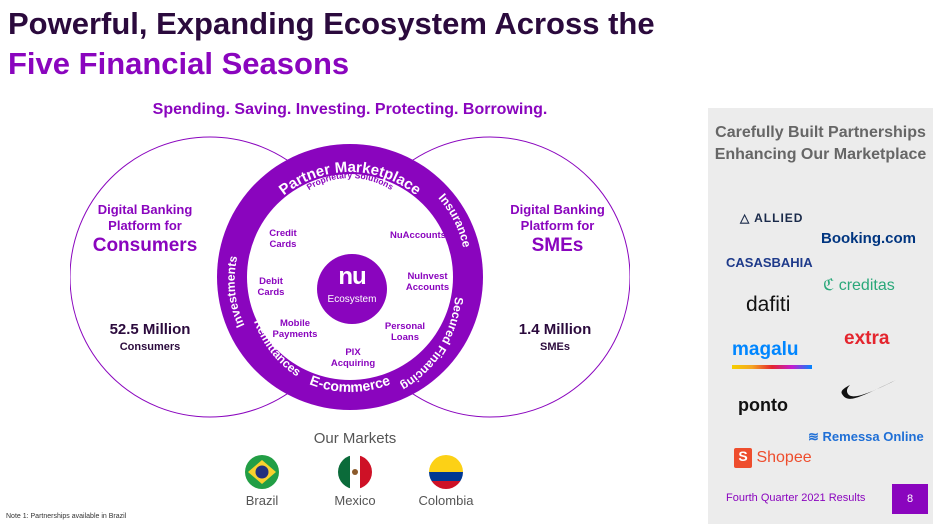 This screenshot has width=933, height=524. I want to click on page-number: 8, so click(910, 499).